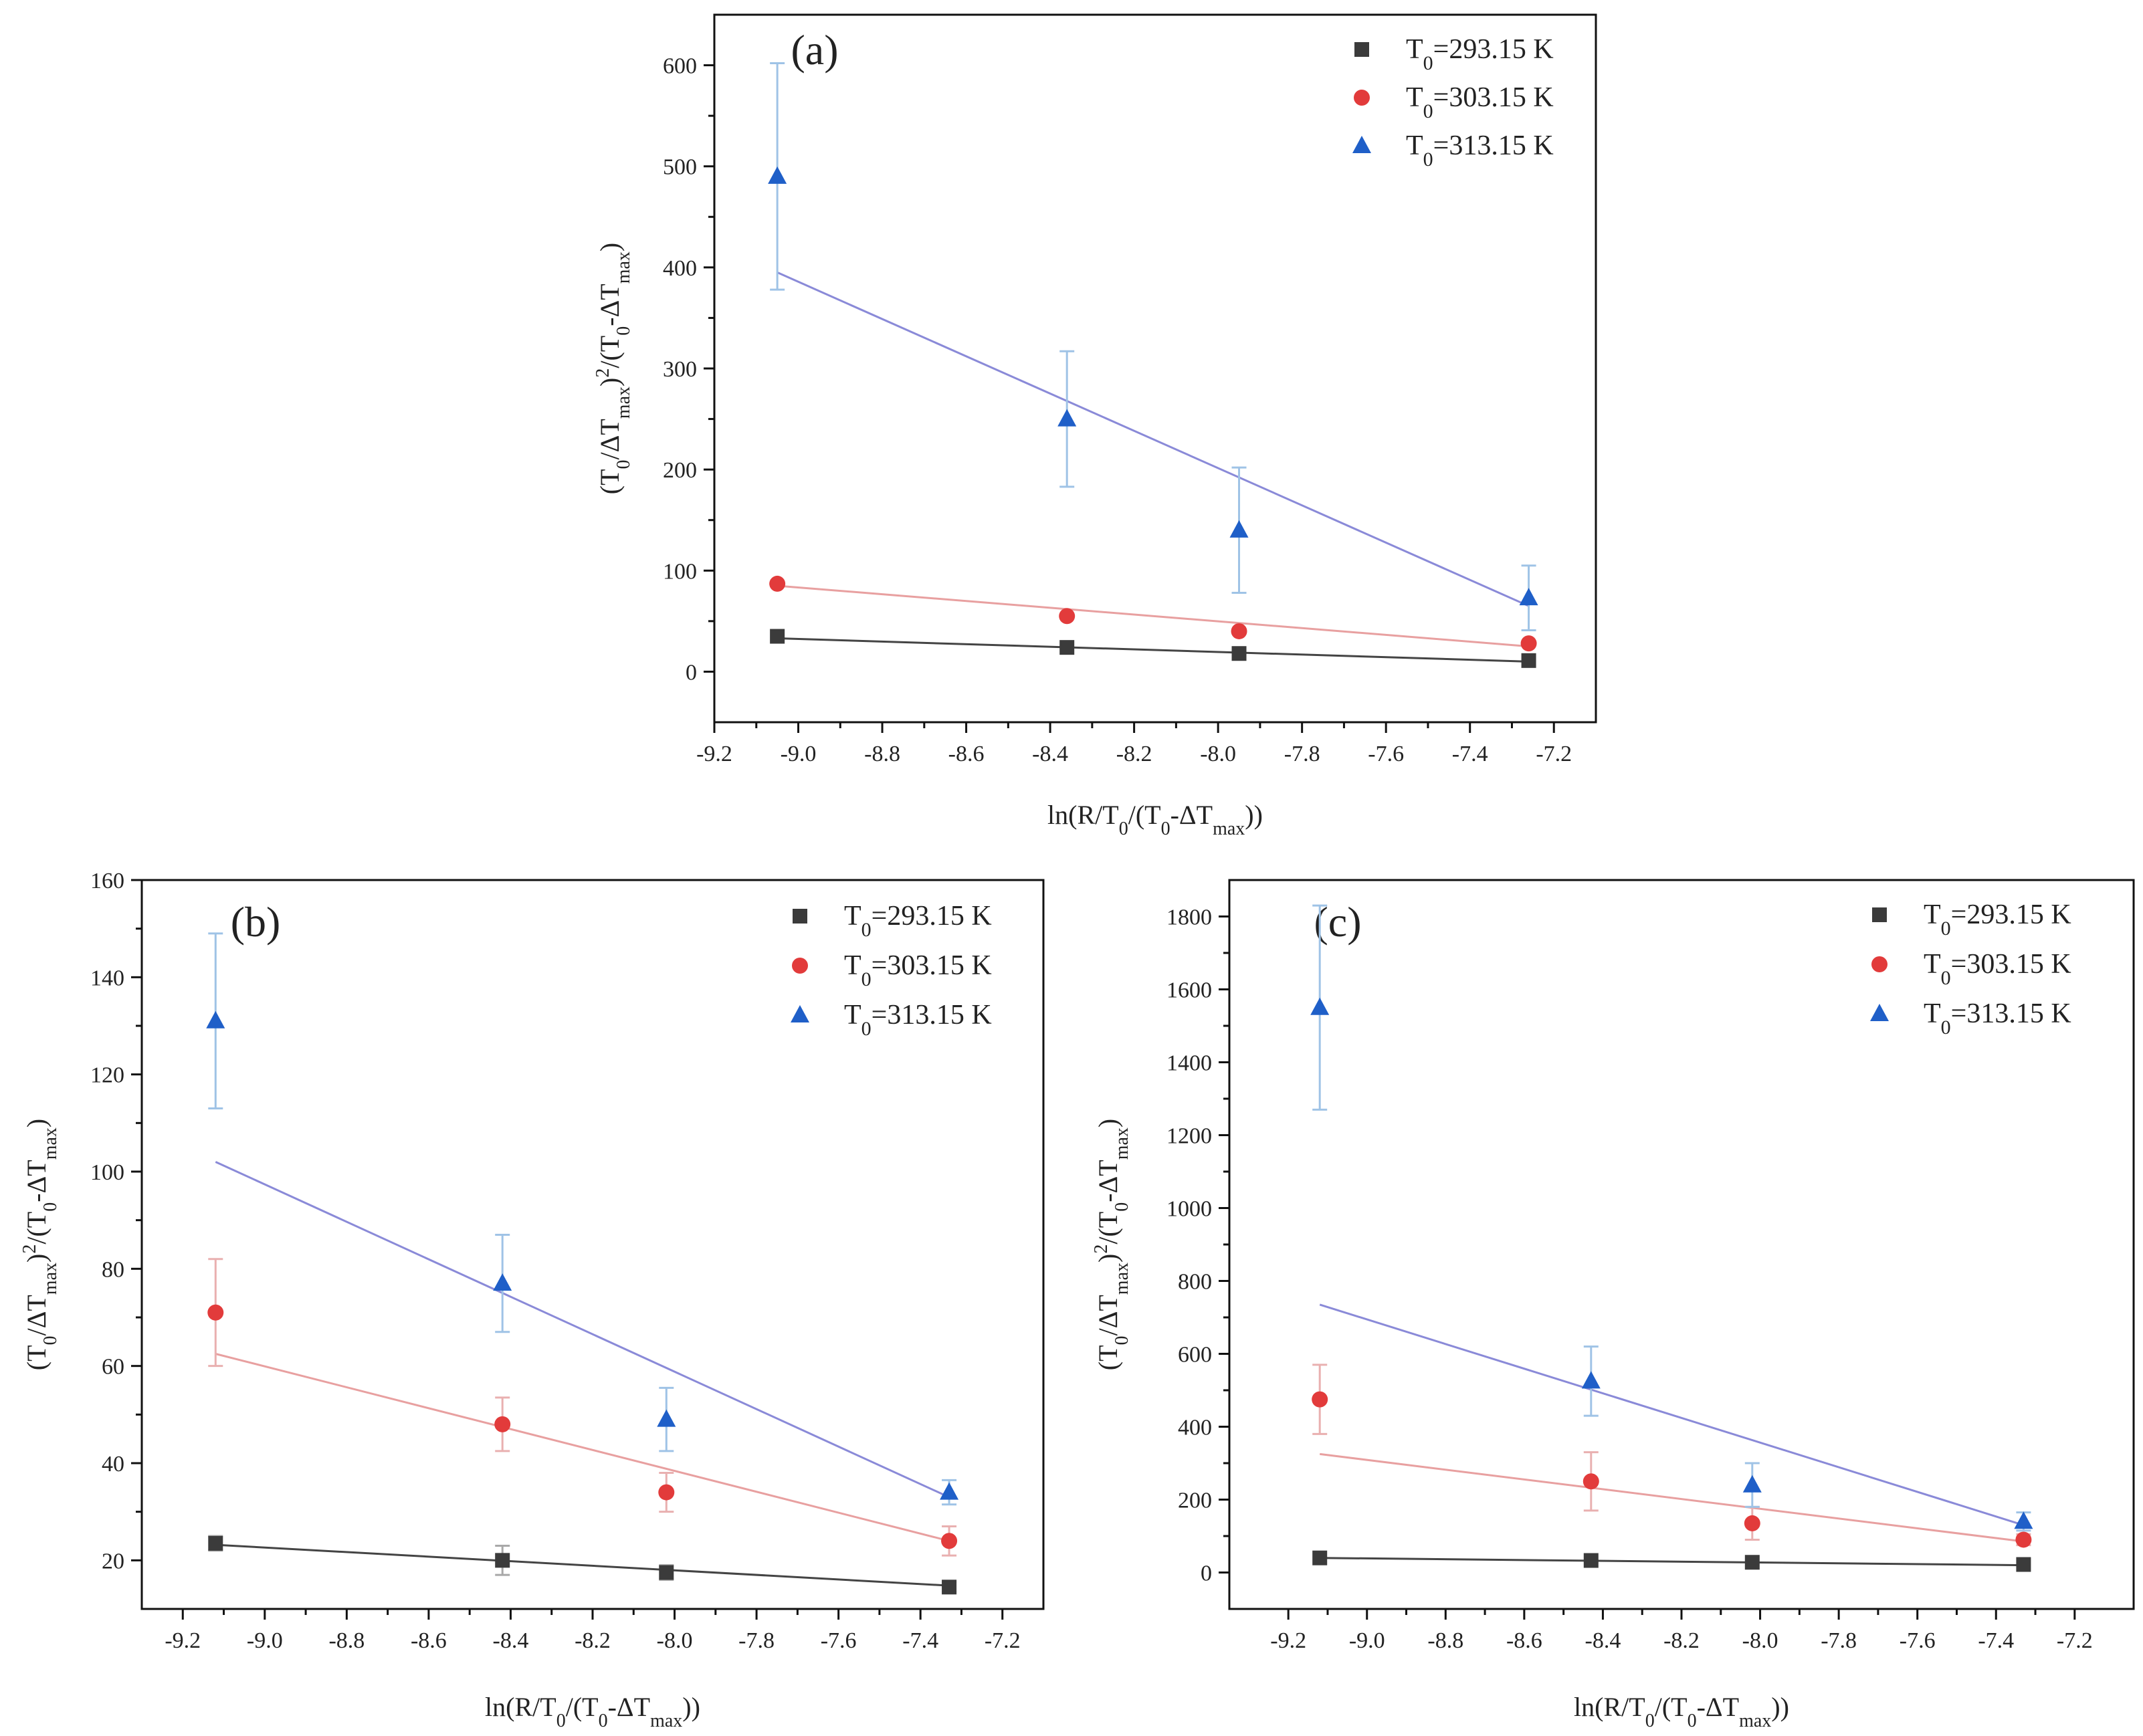 This screenshot has height=1736, width=2143. I want to click on y-tick-label: 800, so click(1195, 1282).